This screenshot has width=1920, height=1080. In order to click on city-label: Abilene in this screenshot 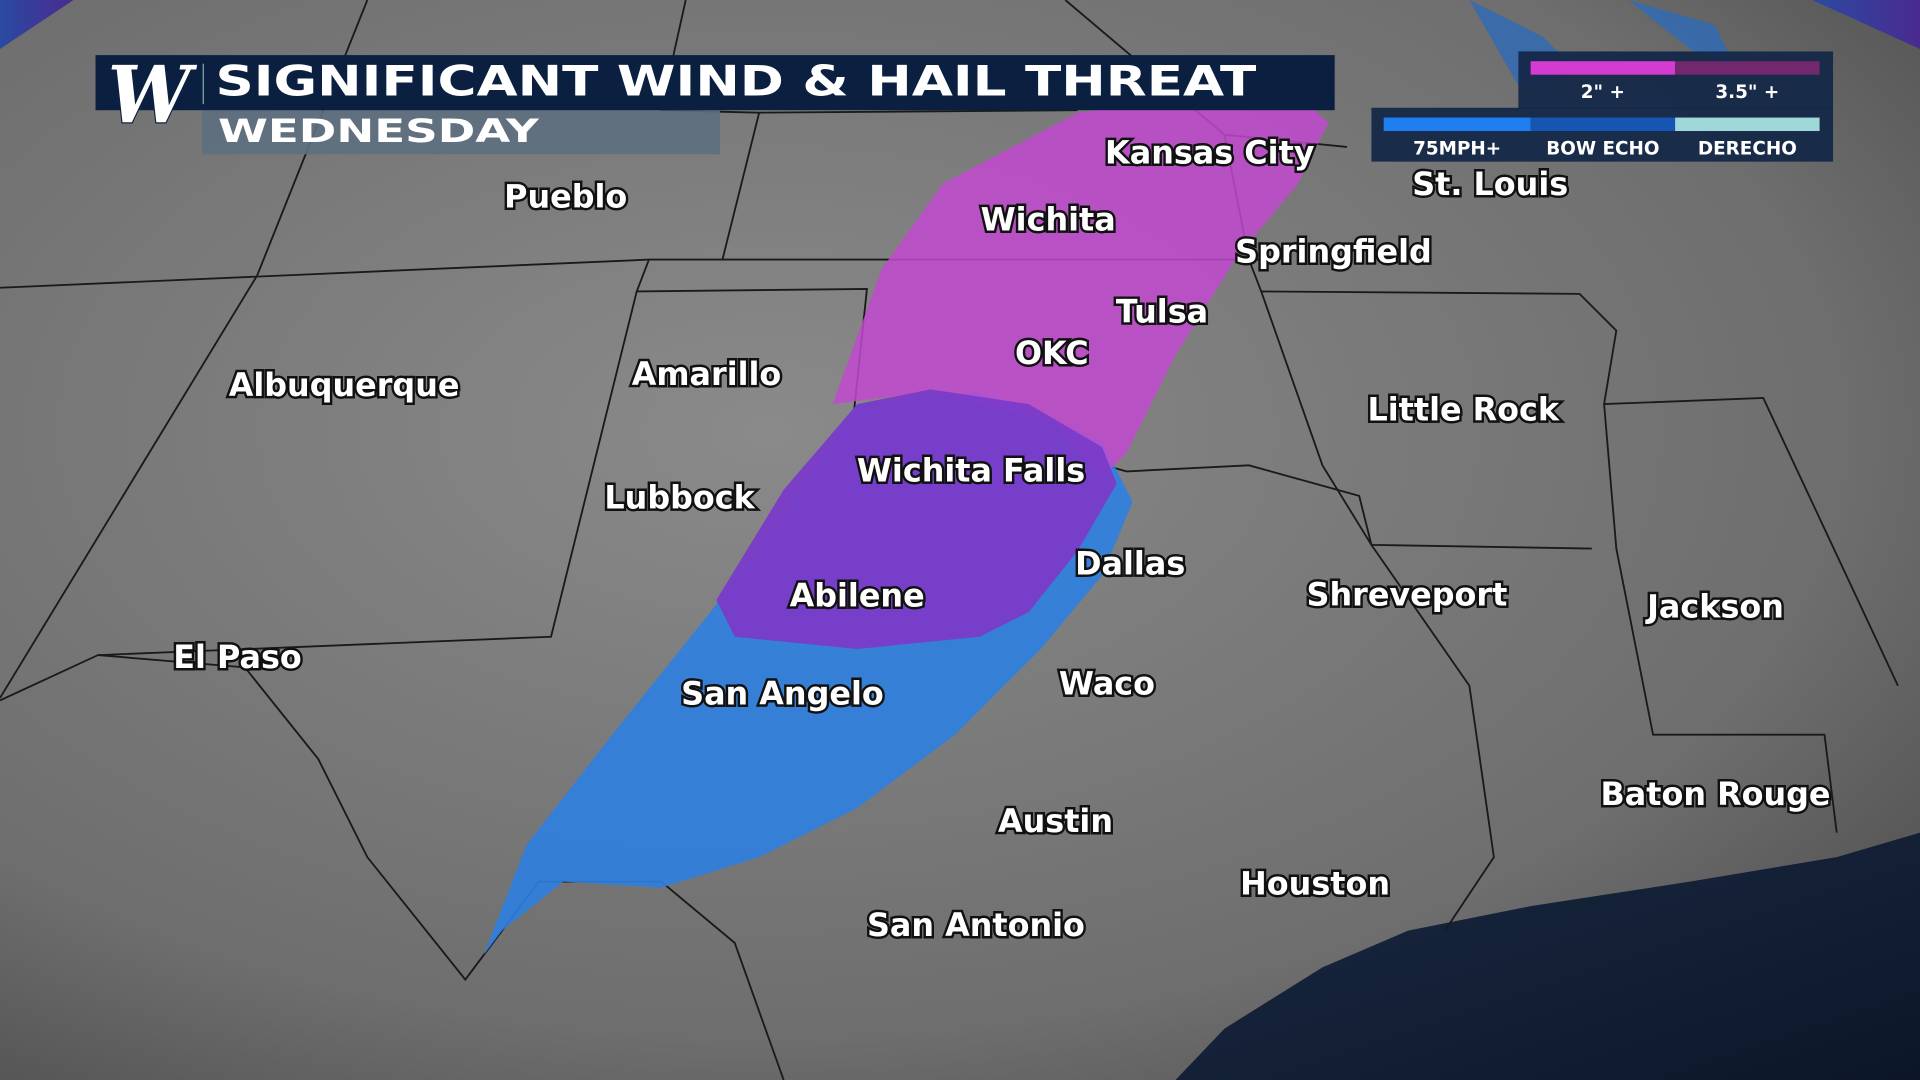, I will do `click(857, 596)`.